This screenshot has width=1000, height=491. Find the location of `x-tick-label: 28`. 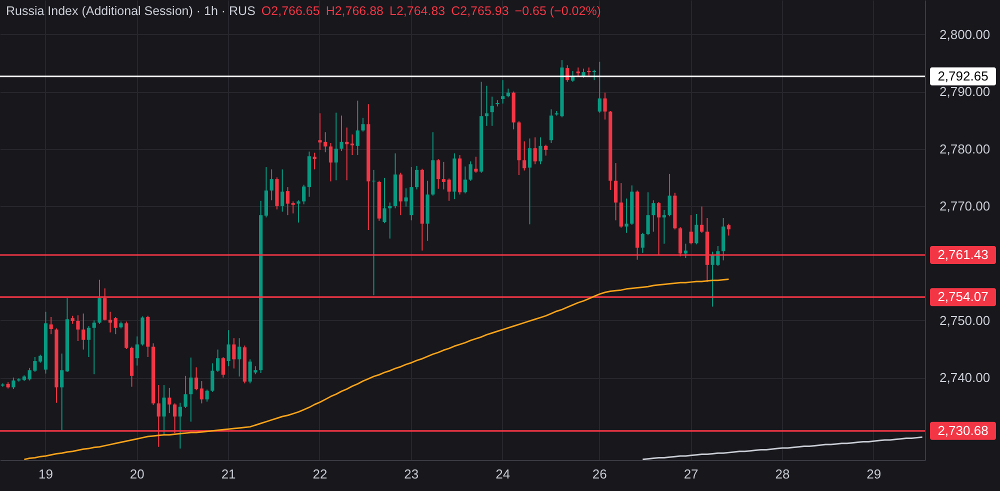

x-tick-label: 28 is located at coordinates (782, 474).